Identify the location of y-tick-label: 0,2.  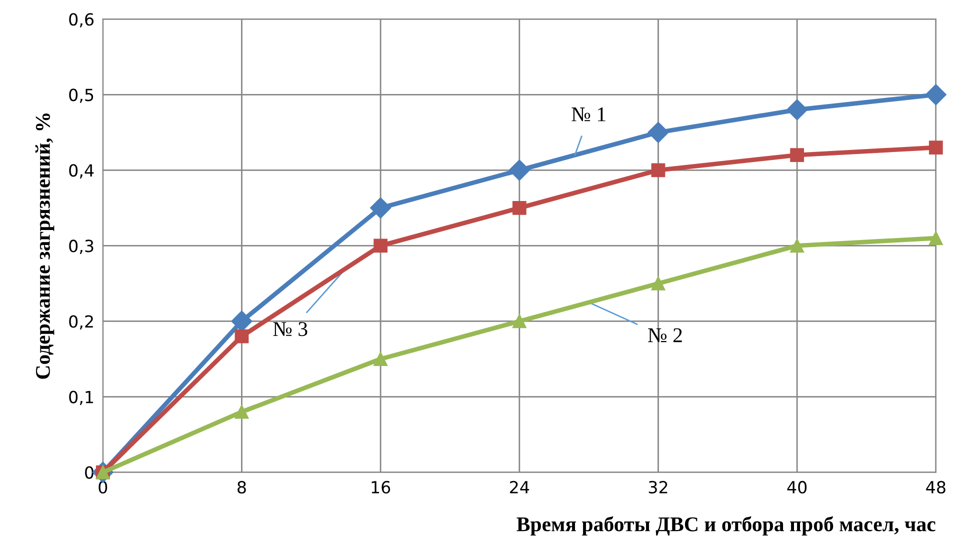
(81, 322).